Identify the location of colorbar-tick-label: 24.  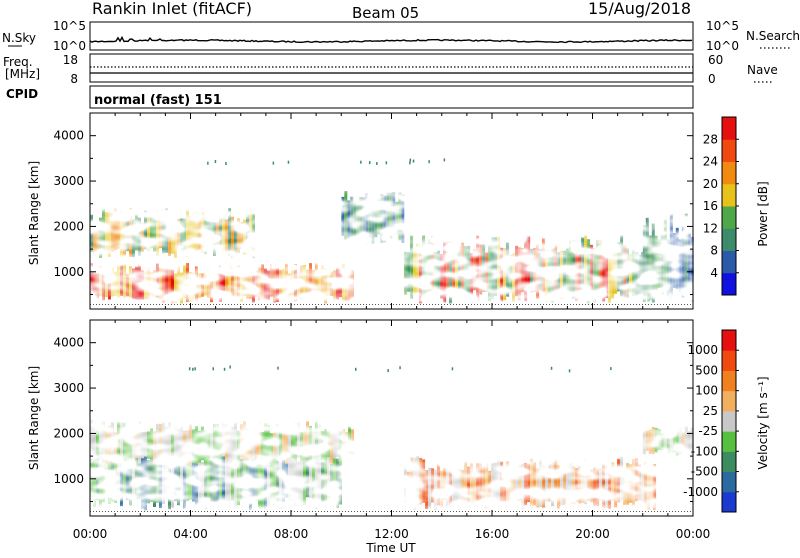
(710, 162).